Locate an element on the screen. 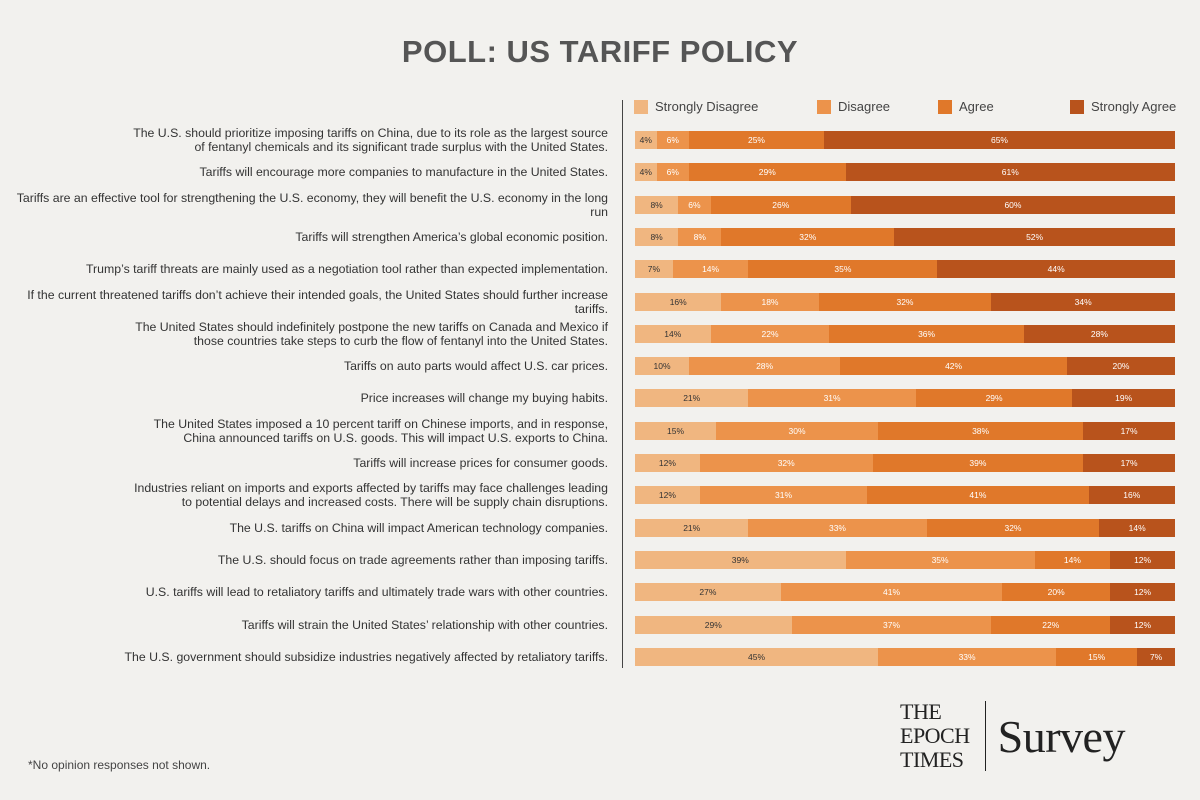 This screenshot has width=1200, height=800. logo-divider is located at coordinates (985, 736).